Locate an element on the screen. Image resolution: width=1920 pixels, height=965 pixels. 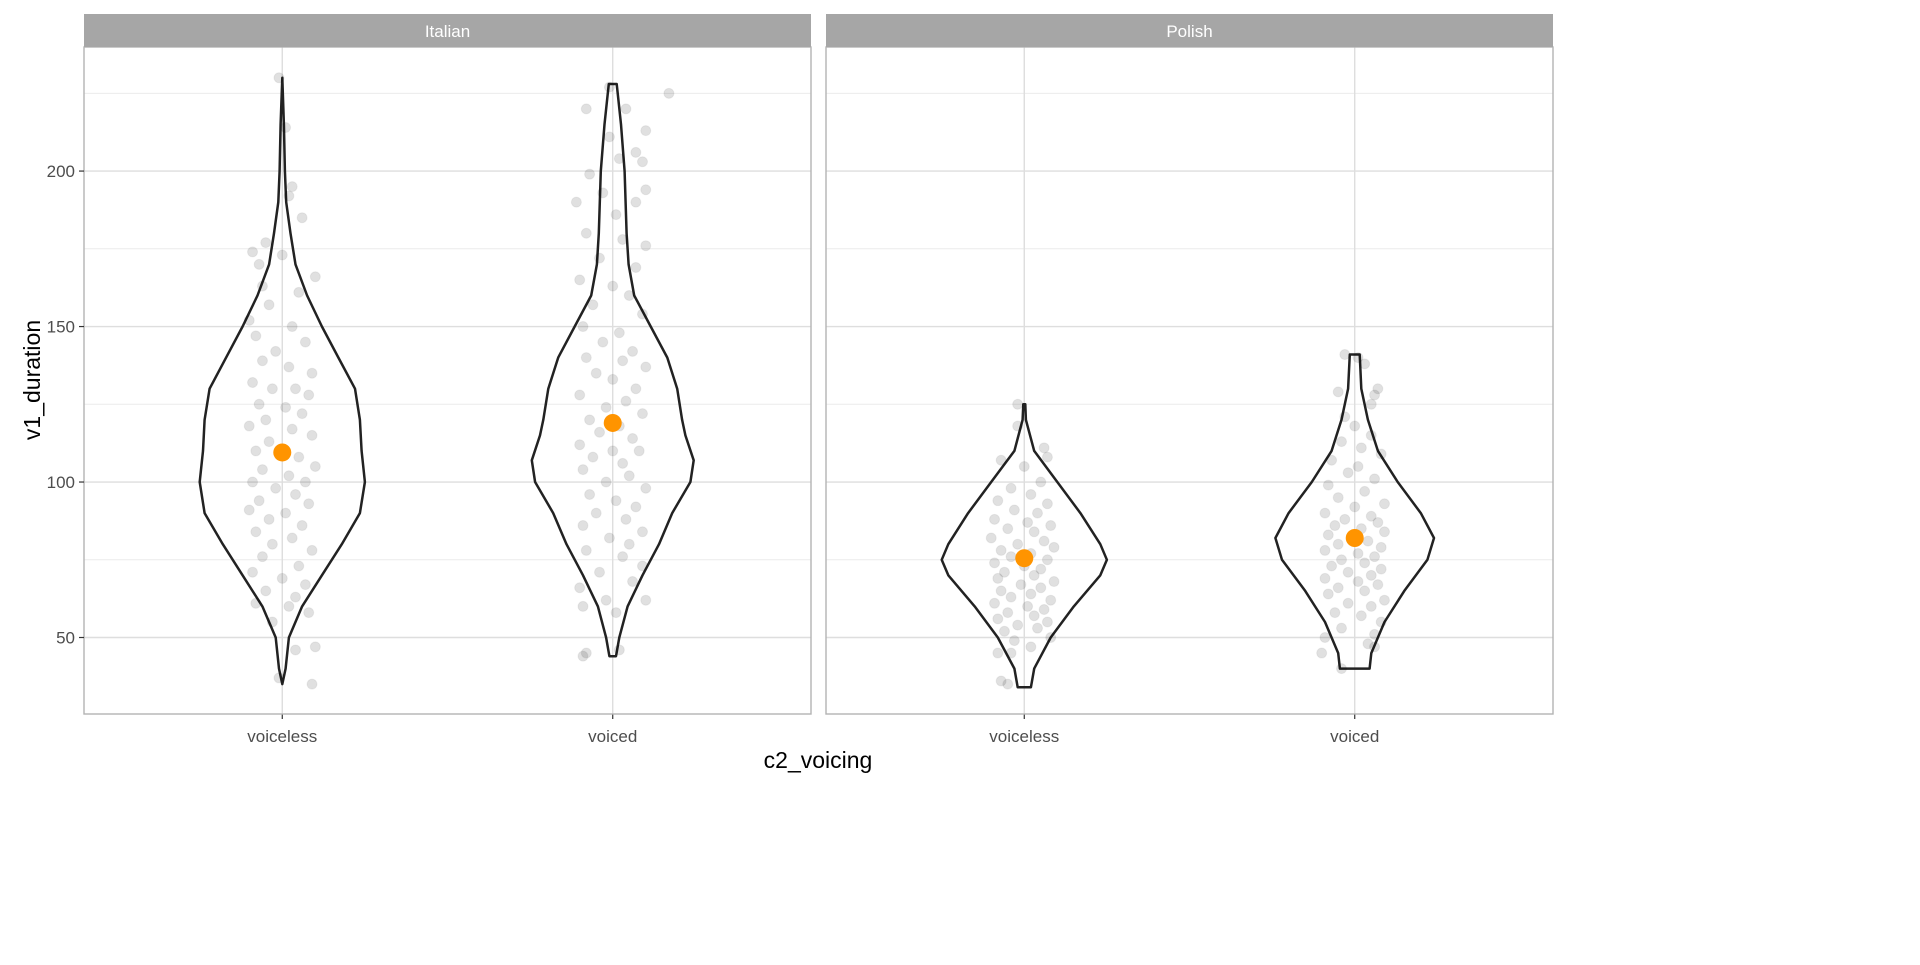
violin-shape is located at coordinates (282, 381).